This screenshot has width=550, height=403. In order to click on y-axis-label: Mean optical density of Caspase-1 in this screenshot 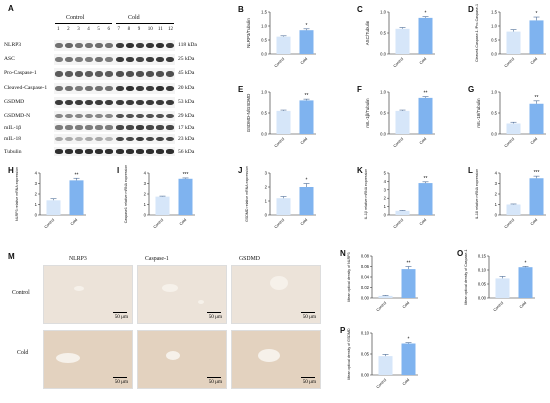, I will do `click(466, 276)`.